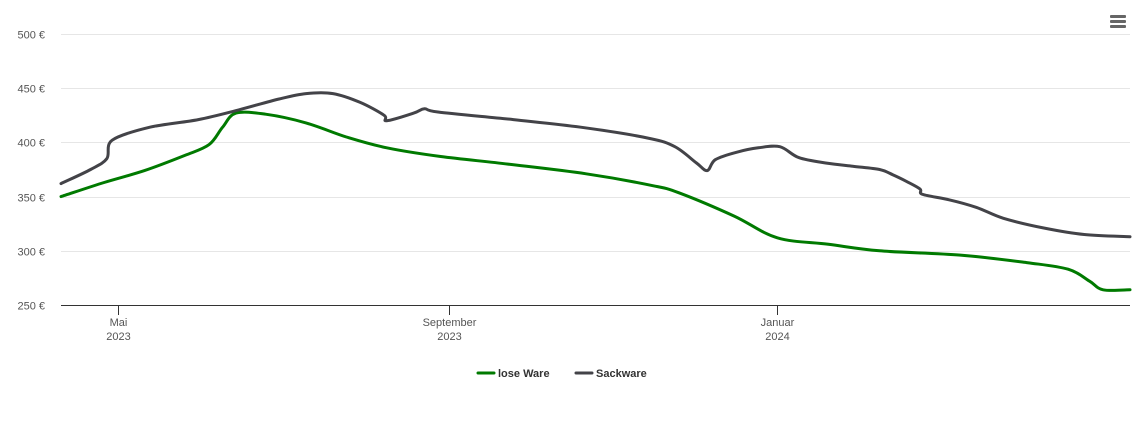 Image resolution: width=1140 pixels, height=434 pixels. Describe the element at coordinates (31, 144) in the screenshot. I see `y-tick-label: 400 €` at that location.